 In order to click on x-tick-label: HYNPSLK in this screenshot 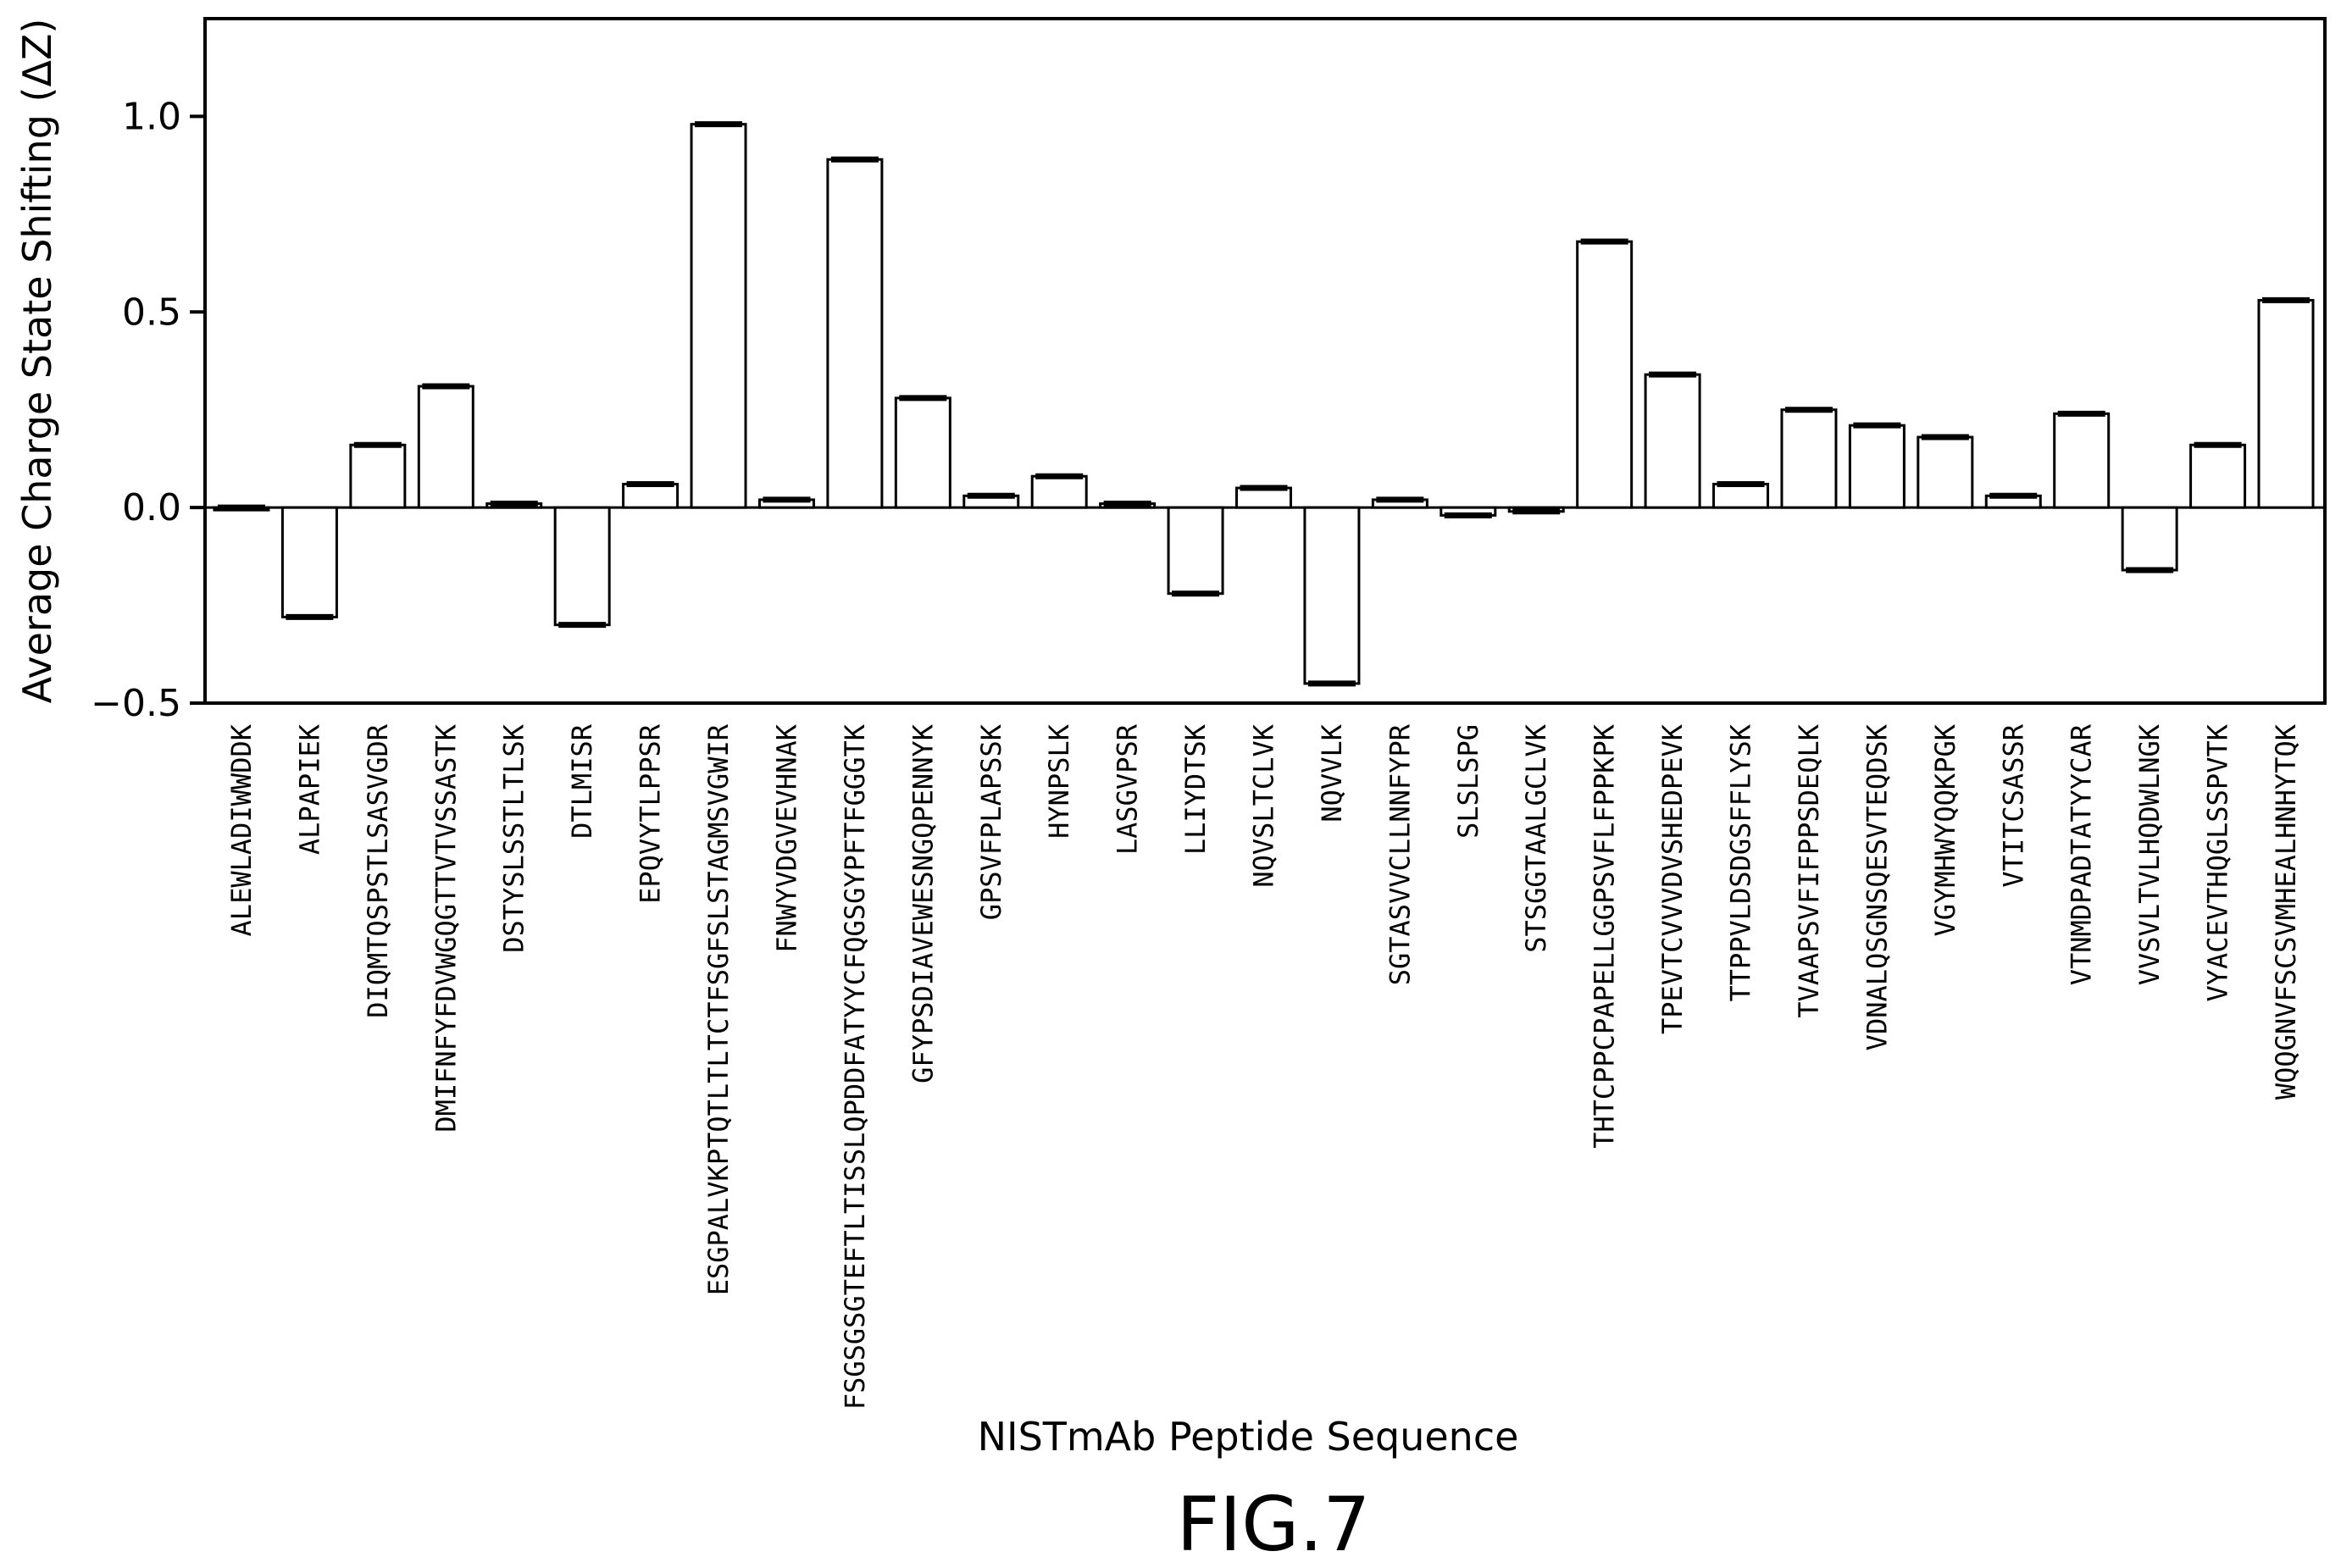, I will do `click(1059, 781)`.